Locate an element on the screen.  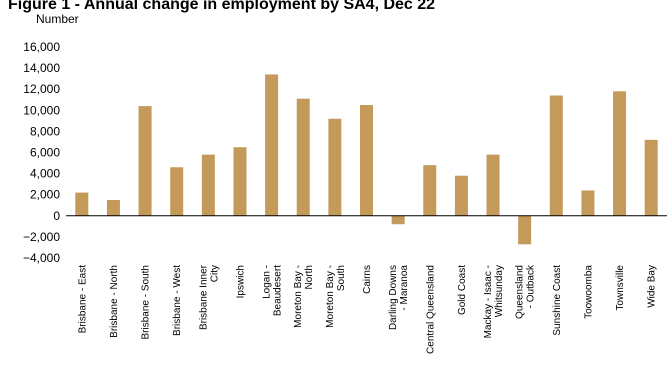
x-tick-label: City is located at coordinates (214, 273).